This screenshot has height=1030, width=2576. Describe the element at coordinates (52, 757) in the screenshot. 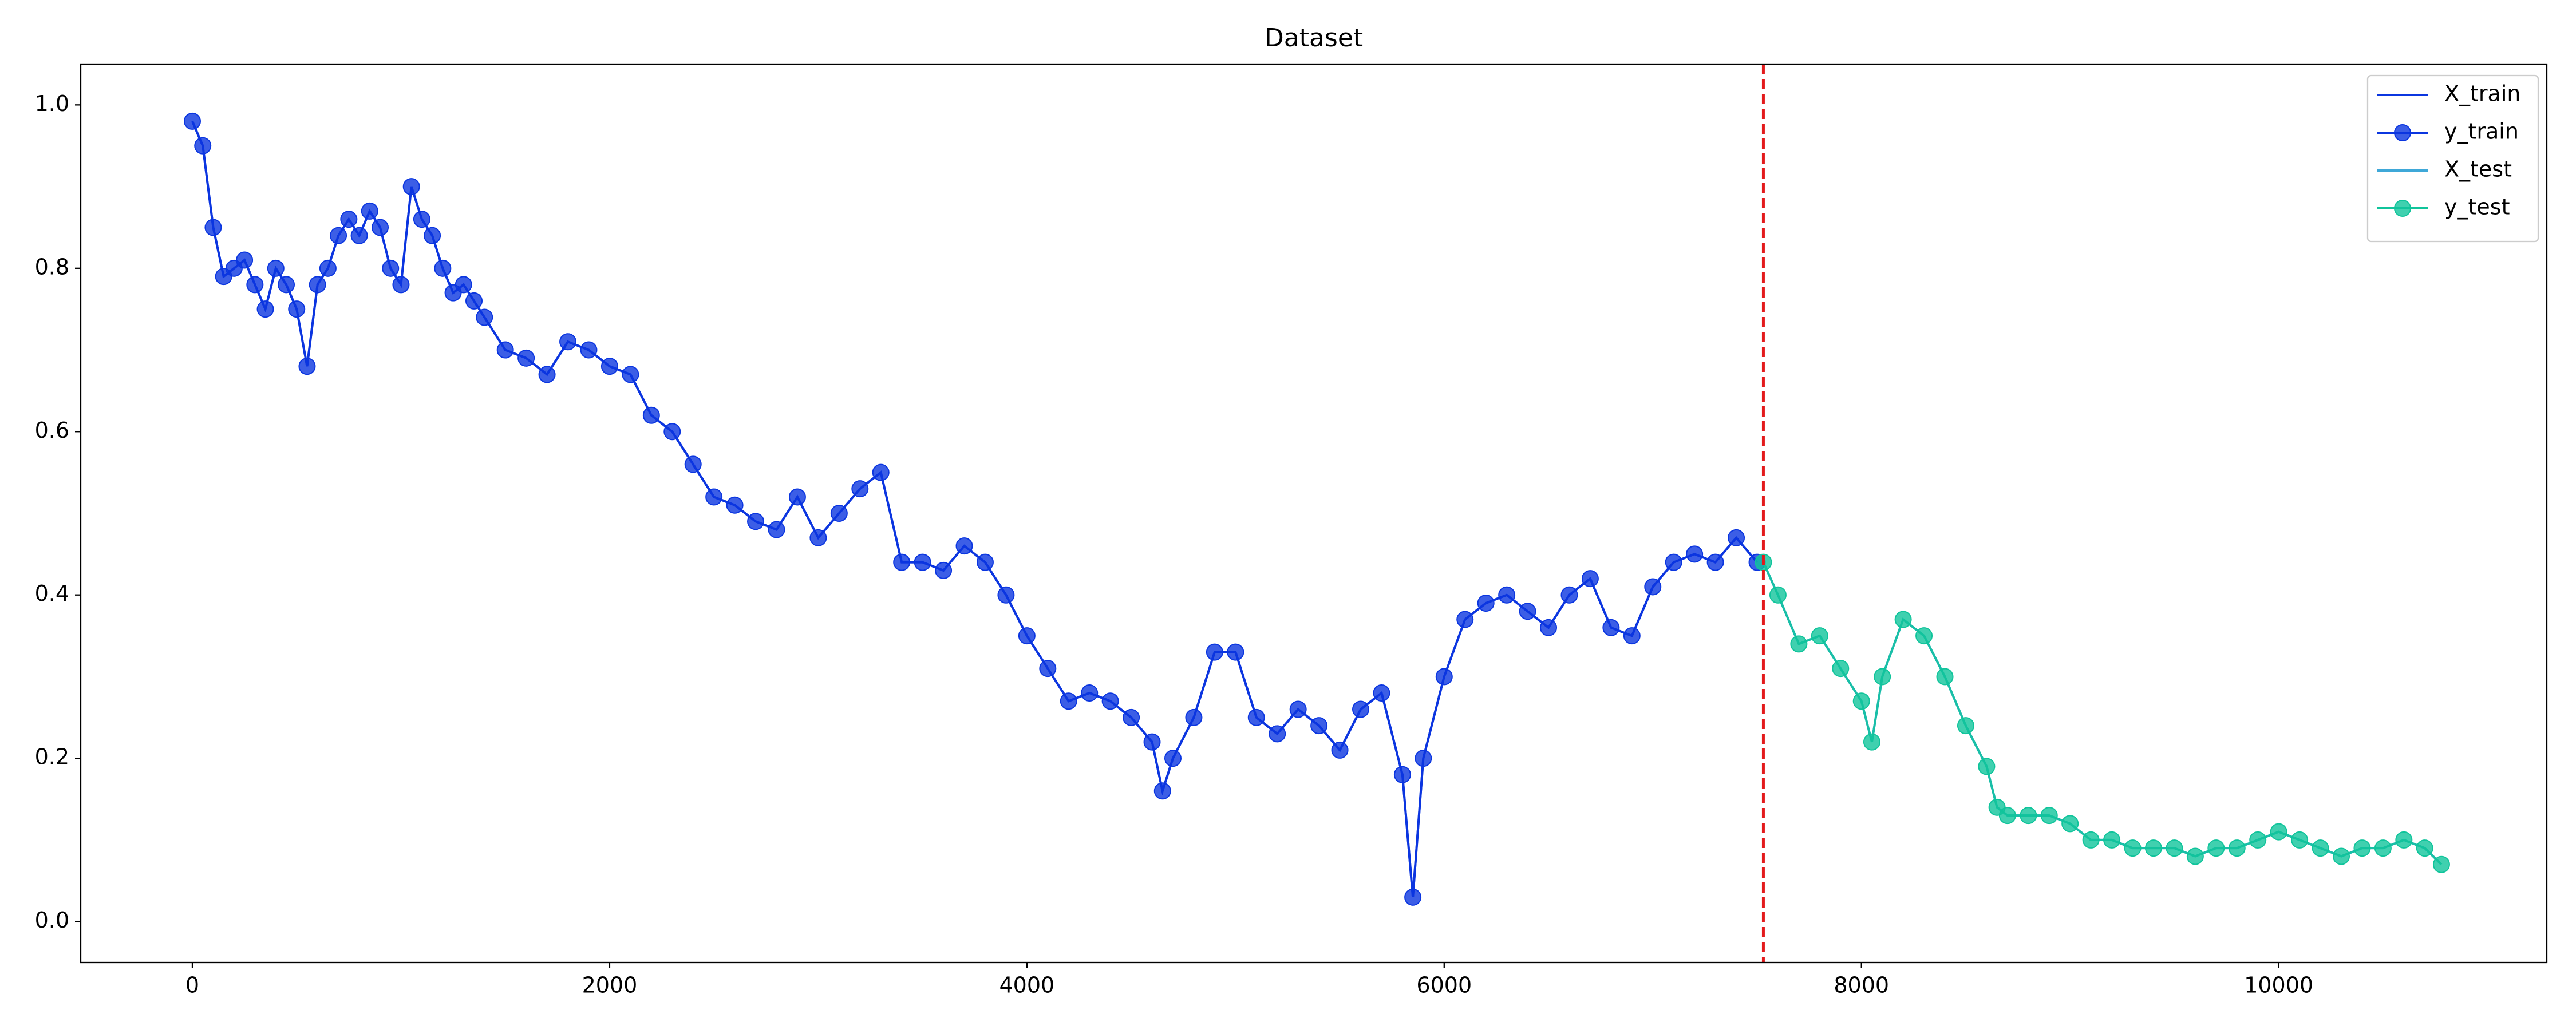

I see `y-tick-label: 0.2` at that location.